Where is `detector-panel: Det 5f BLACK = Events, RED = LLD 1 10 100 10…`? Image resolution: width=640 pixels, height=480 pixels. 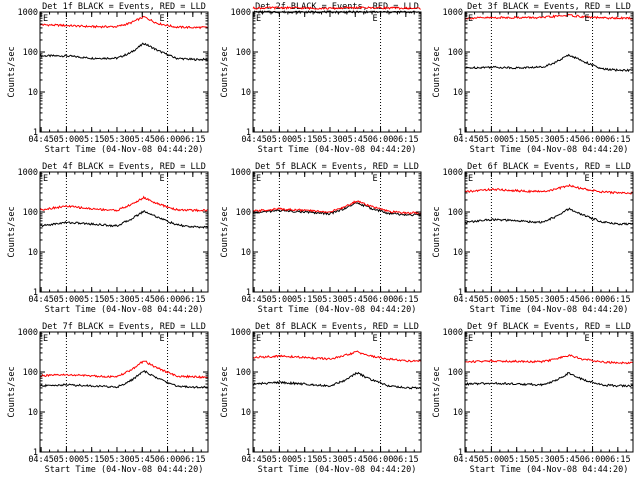
detector-panel: Det 5f BLACK = Events, RED = LLD 1 10 100 10… is located at coordinates (321, 238).